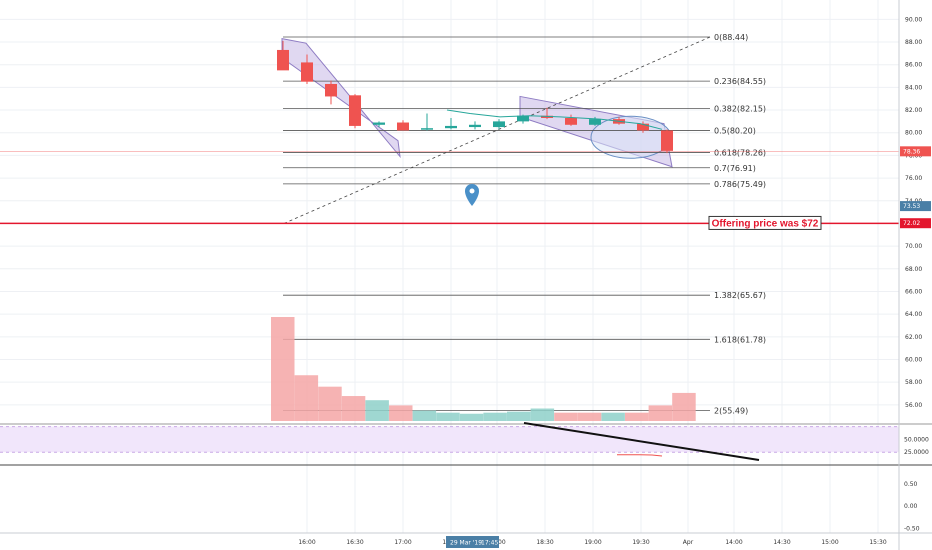 This screenshot has width=932, height=550. What do you see at coordinates (916, 439) in the screenshot?
I see `rsi-tick-label: 50.0000` at bounding box center [916, 439].